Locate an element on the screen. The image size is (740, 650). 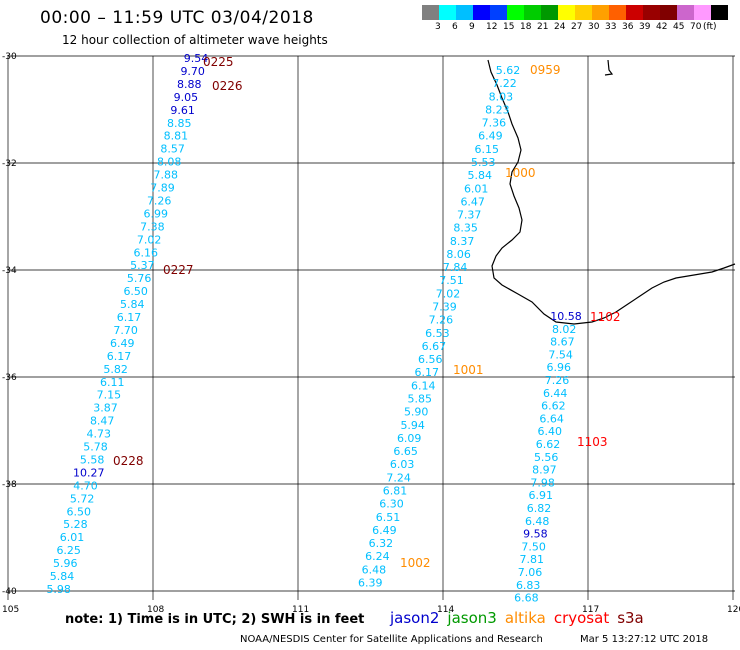
swh-value: 7.06 is located at coordinates (530, 572).